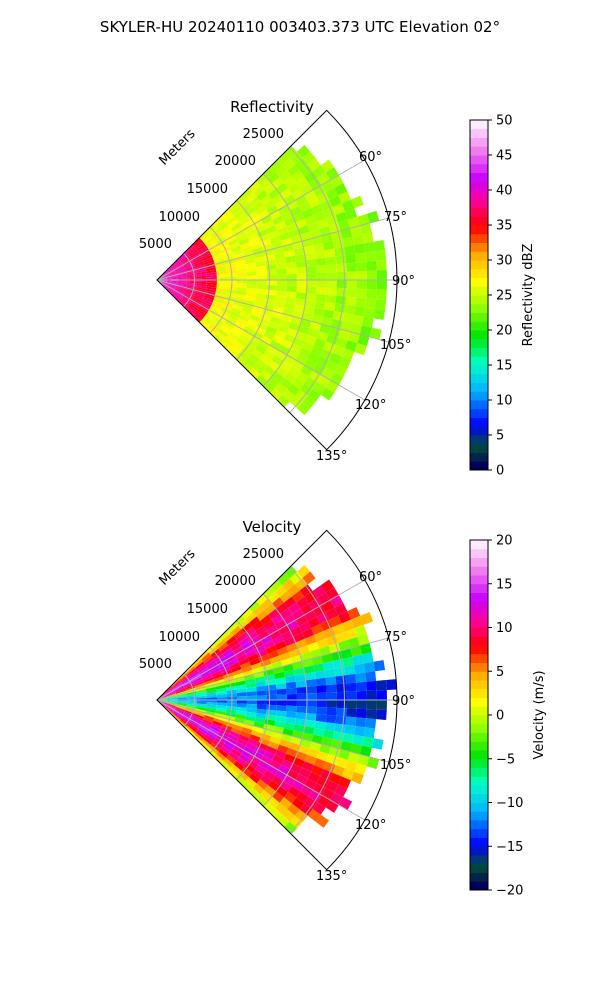  What do you see at coordinates (179, 637) in the screenshot?
I see `range-tick-label: 10000` at bounding box center [179, 637].